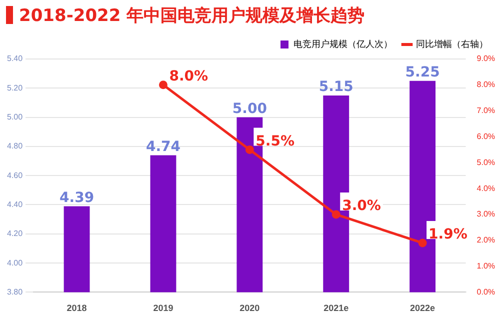 This screenshot has width=502, height=335. I want to click on data-label: 5.25, so click(422, 72).